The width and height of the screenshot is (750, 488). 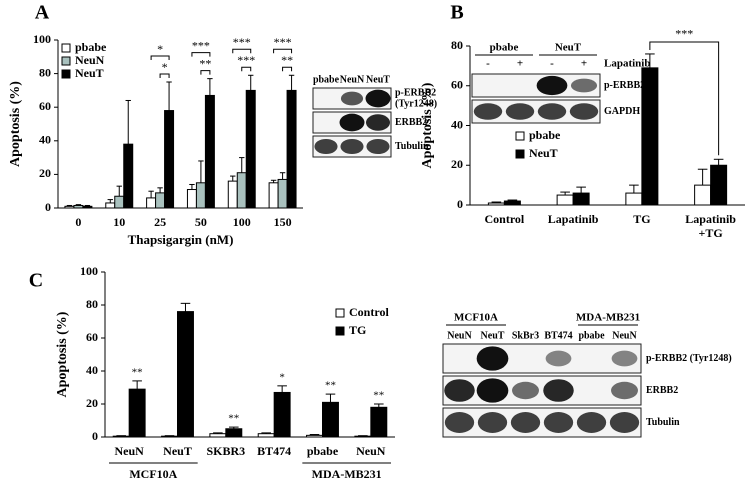 I want to click on x-tick-label: Lapatinib, so click(x=573, y=219).